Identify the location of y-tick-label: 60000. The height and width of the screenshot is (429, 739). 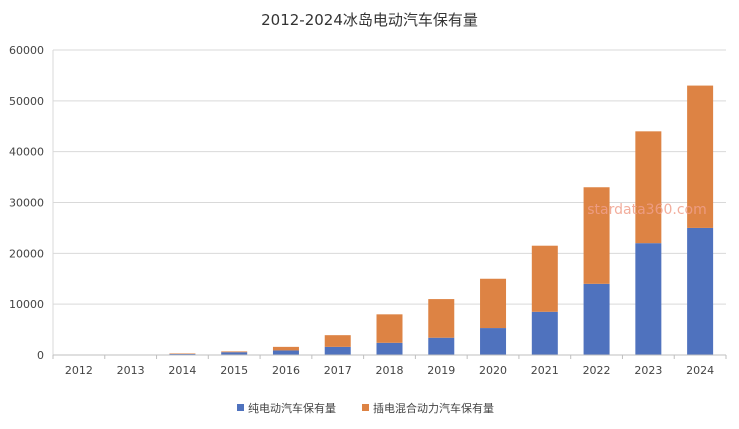
(26, 50).